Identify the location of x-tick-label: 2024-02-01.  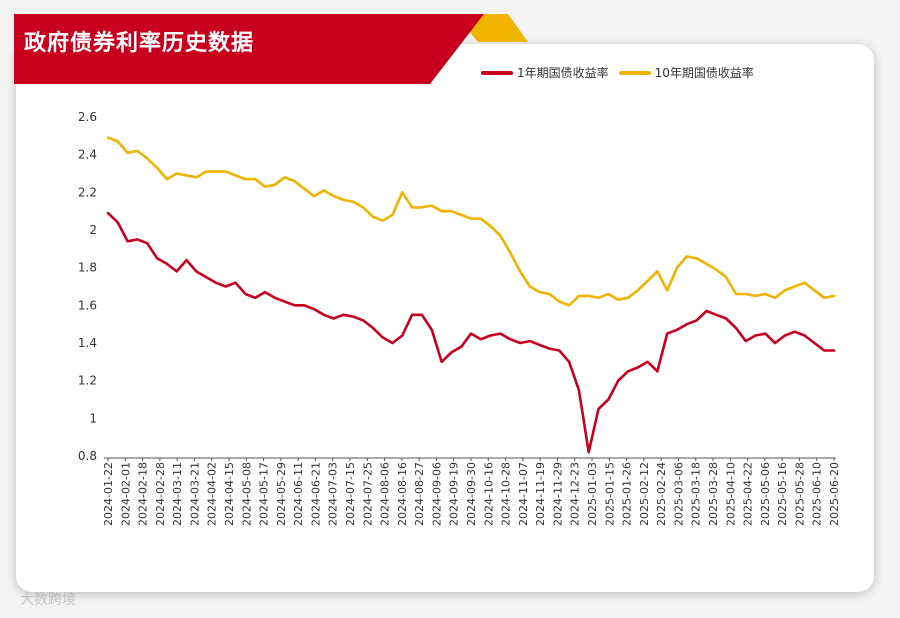
(125, 494).